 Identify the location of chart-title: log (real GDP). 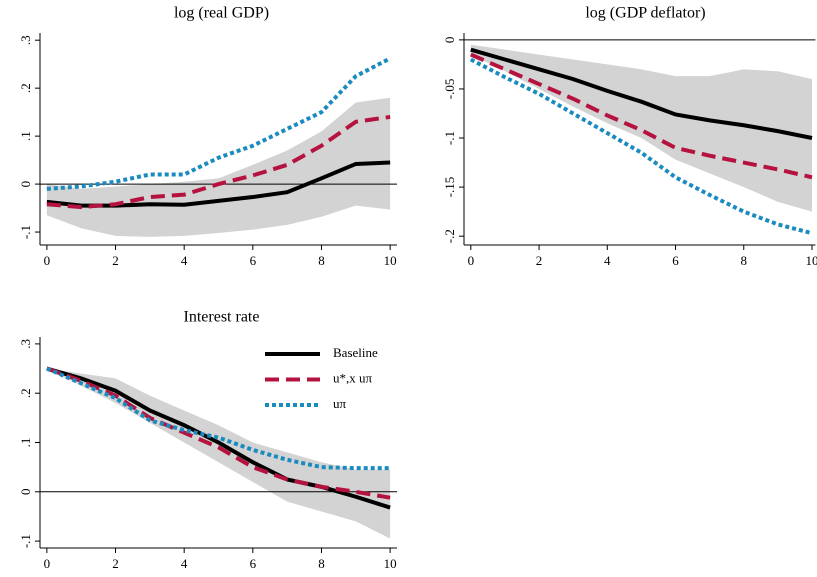
(221, 13).